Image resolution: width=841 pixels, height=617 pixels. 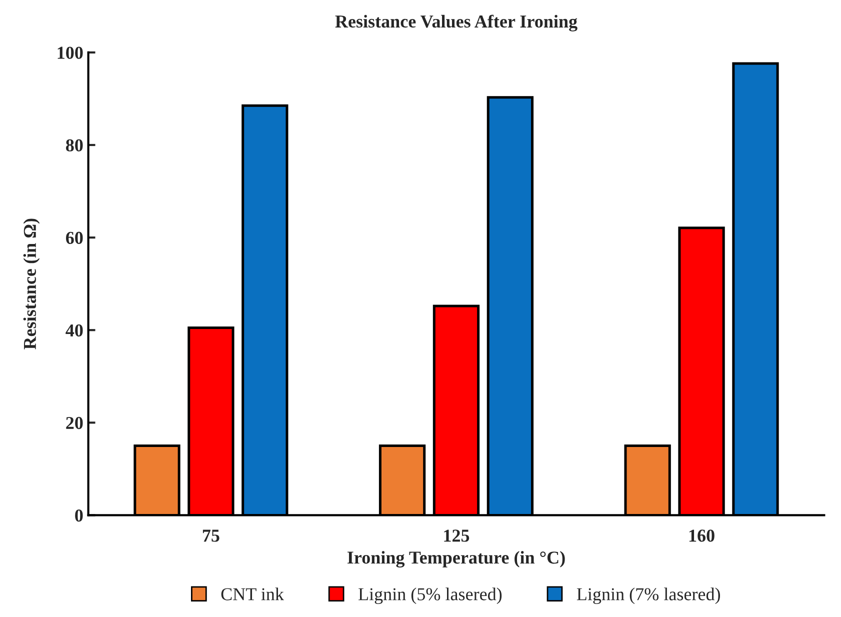 What do you see at coordinates (74, 423) in the screenshot?
I see `y-tick-label: 20` at bounding box center [74, 423].